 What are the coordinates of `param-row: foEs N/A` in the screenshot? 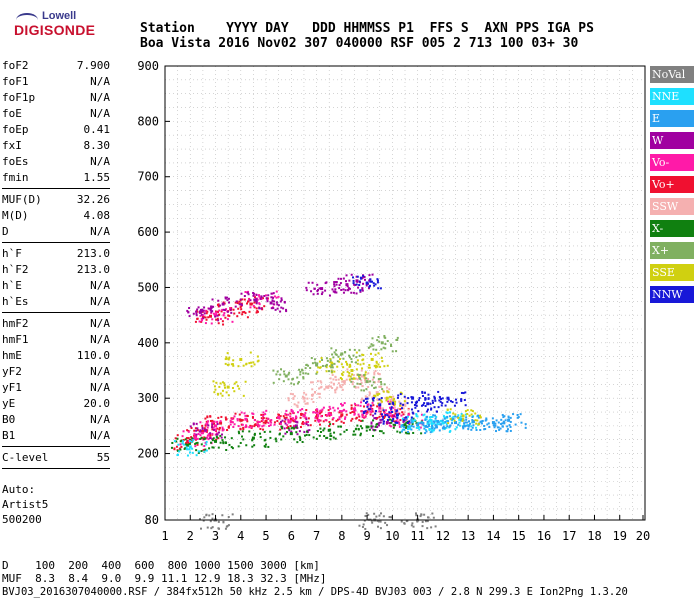 It's located at (56, 162).